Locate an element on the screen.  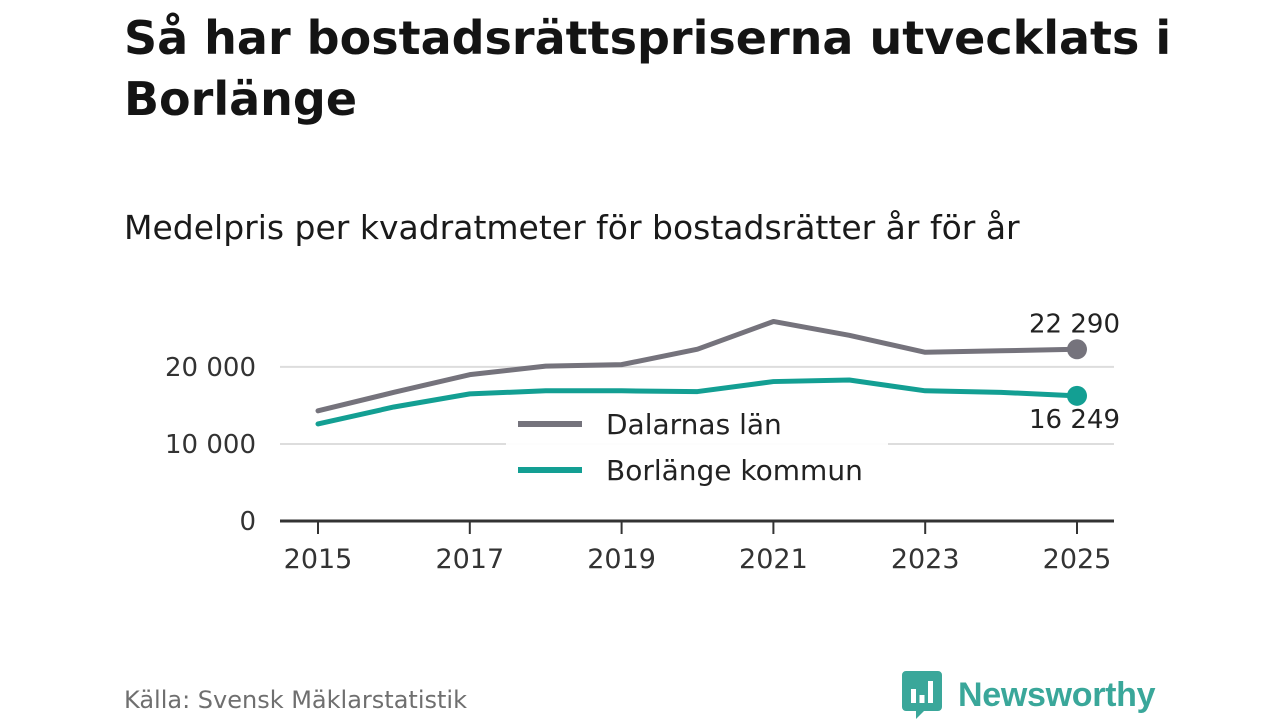
x-tick-label: 2025 is located at coordinates (1077, 559).